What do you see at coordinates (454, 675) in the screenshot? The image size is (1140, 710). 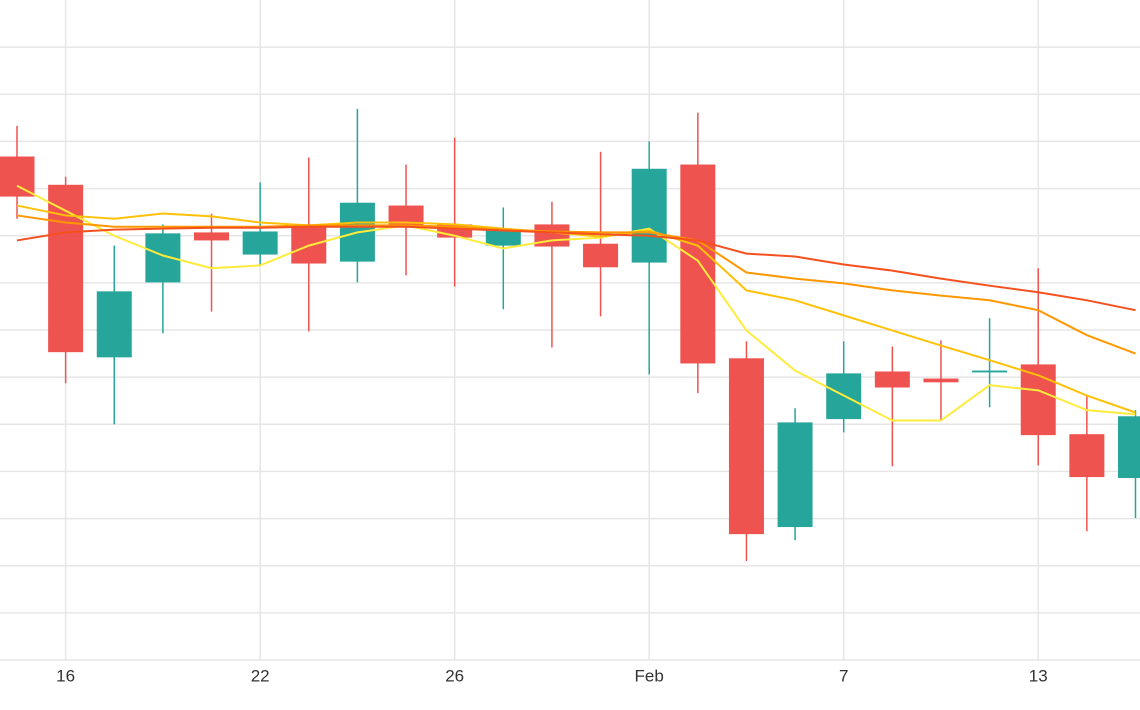 I see `x-tick-label: 26` at bounding box center [454, 675].